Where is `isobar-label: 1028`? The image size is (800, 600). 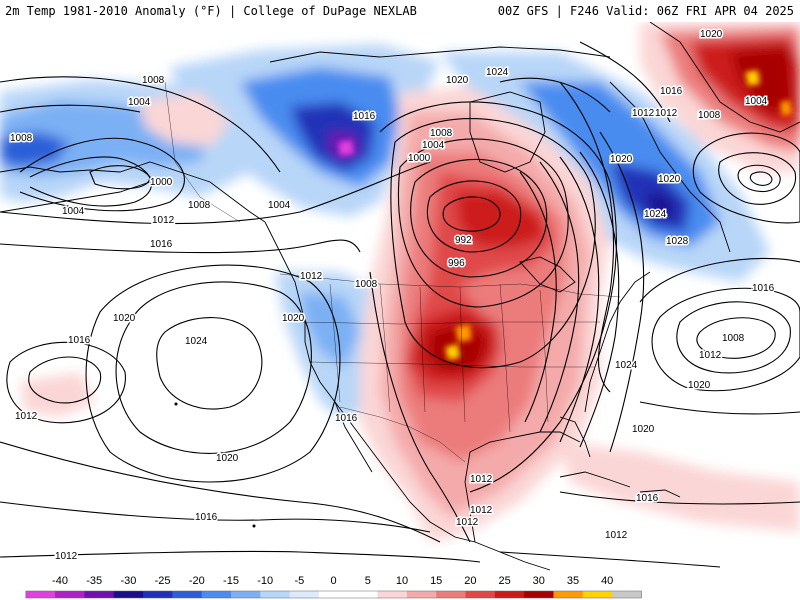
isobar-label: 1028 is located at coordinates (677, 241).